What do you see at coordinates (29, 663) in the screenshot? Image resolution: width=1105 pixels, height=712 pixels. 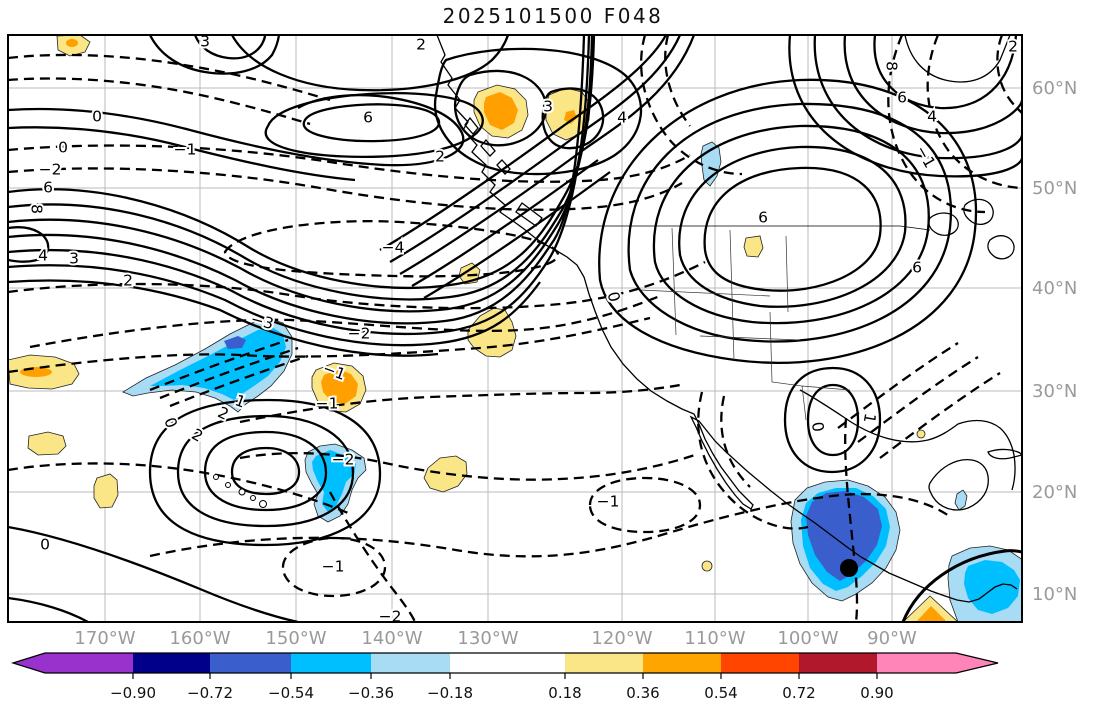 I see `colorbar-arrow-left` at bounding box center [29, 663].